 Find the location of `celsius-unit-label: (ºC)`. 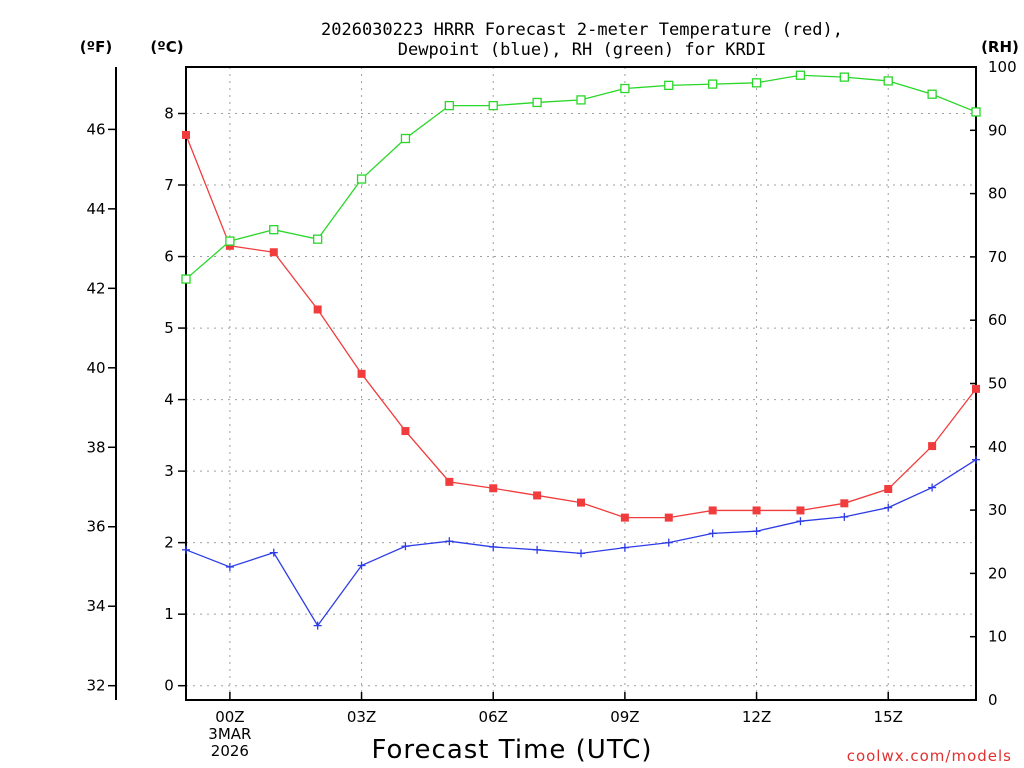

celsius-unit-label: (ºC) is located at coordinates (166, 47).